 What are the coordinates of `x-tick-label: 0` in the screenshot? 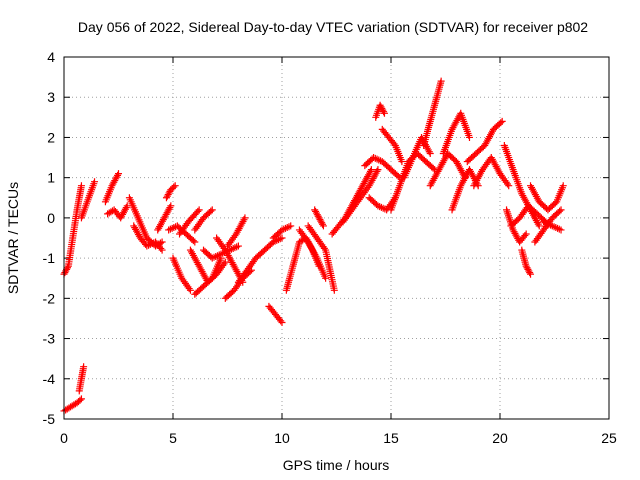 It's located at (64, 438).